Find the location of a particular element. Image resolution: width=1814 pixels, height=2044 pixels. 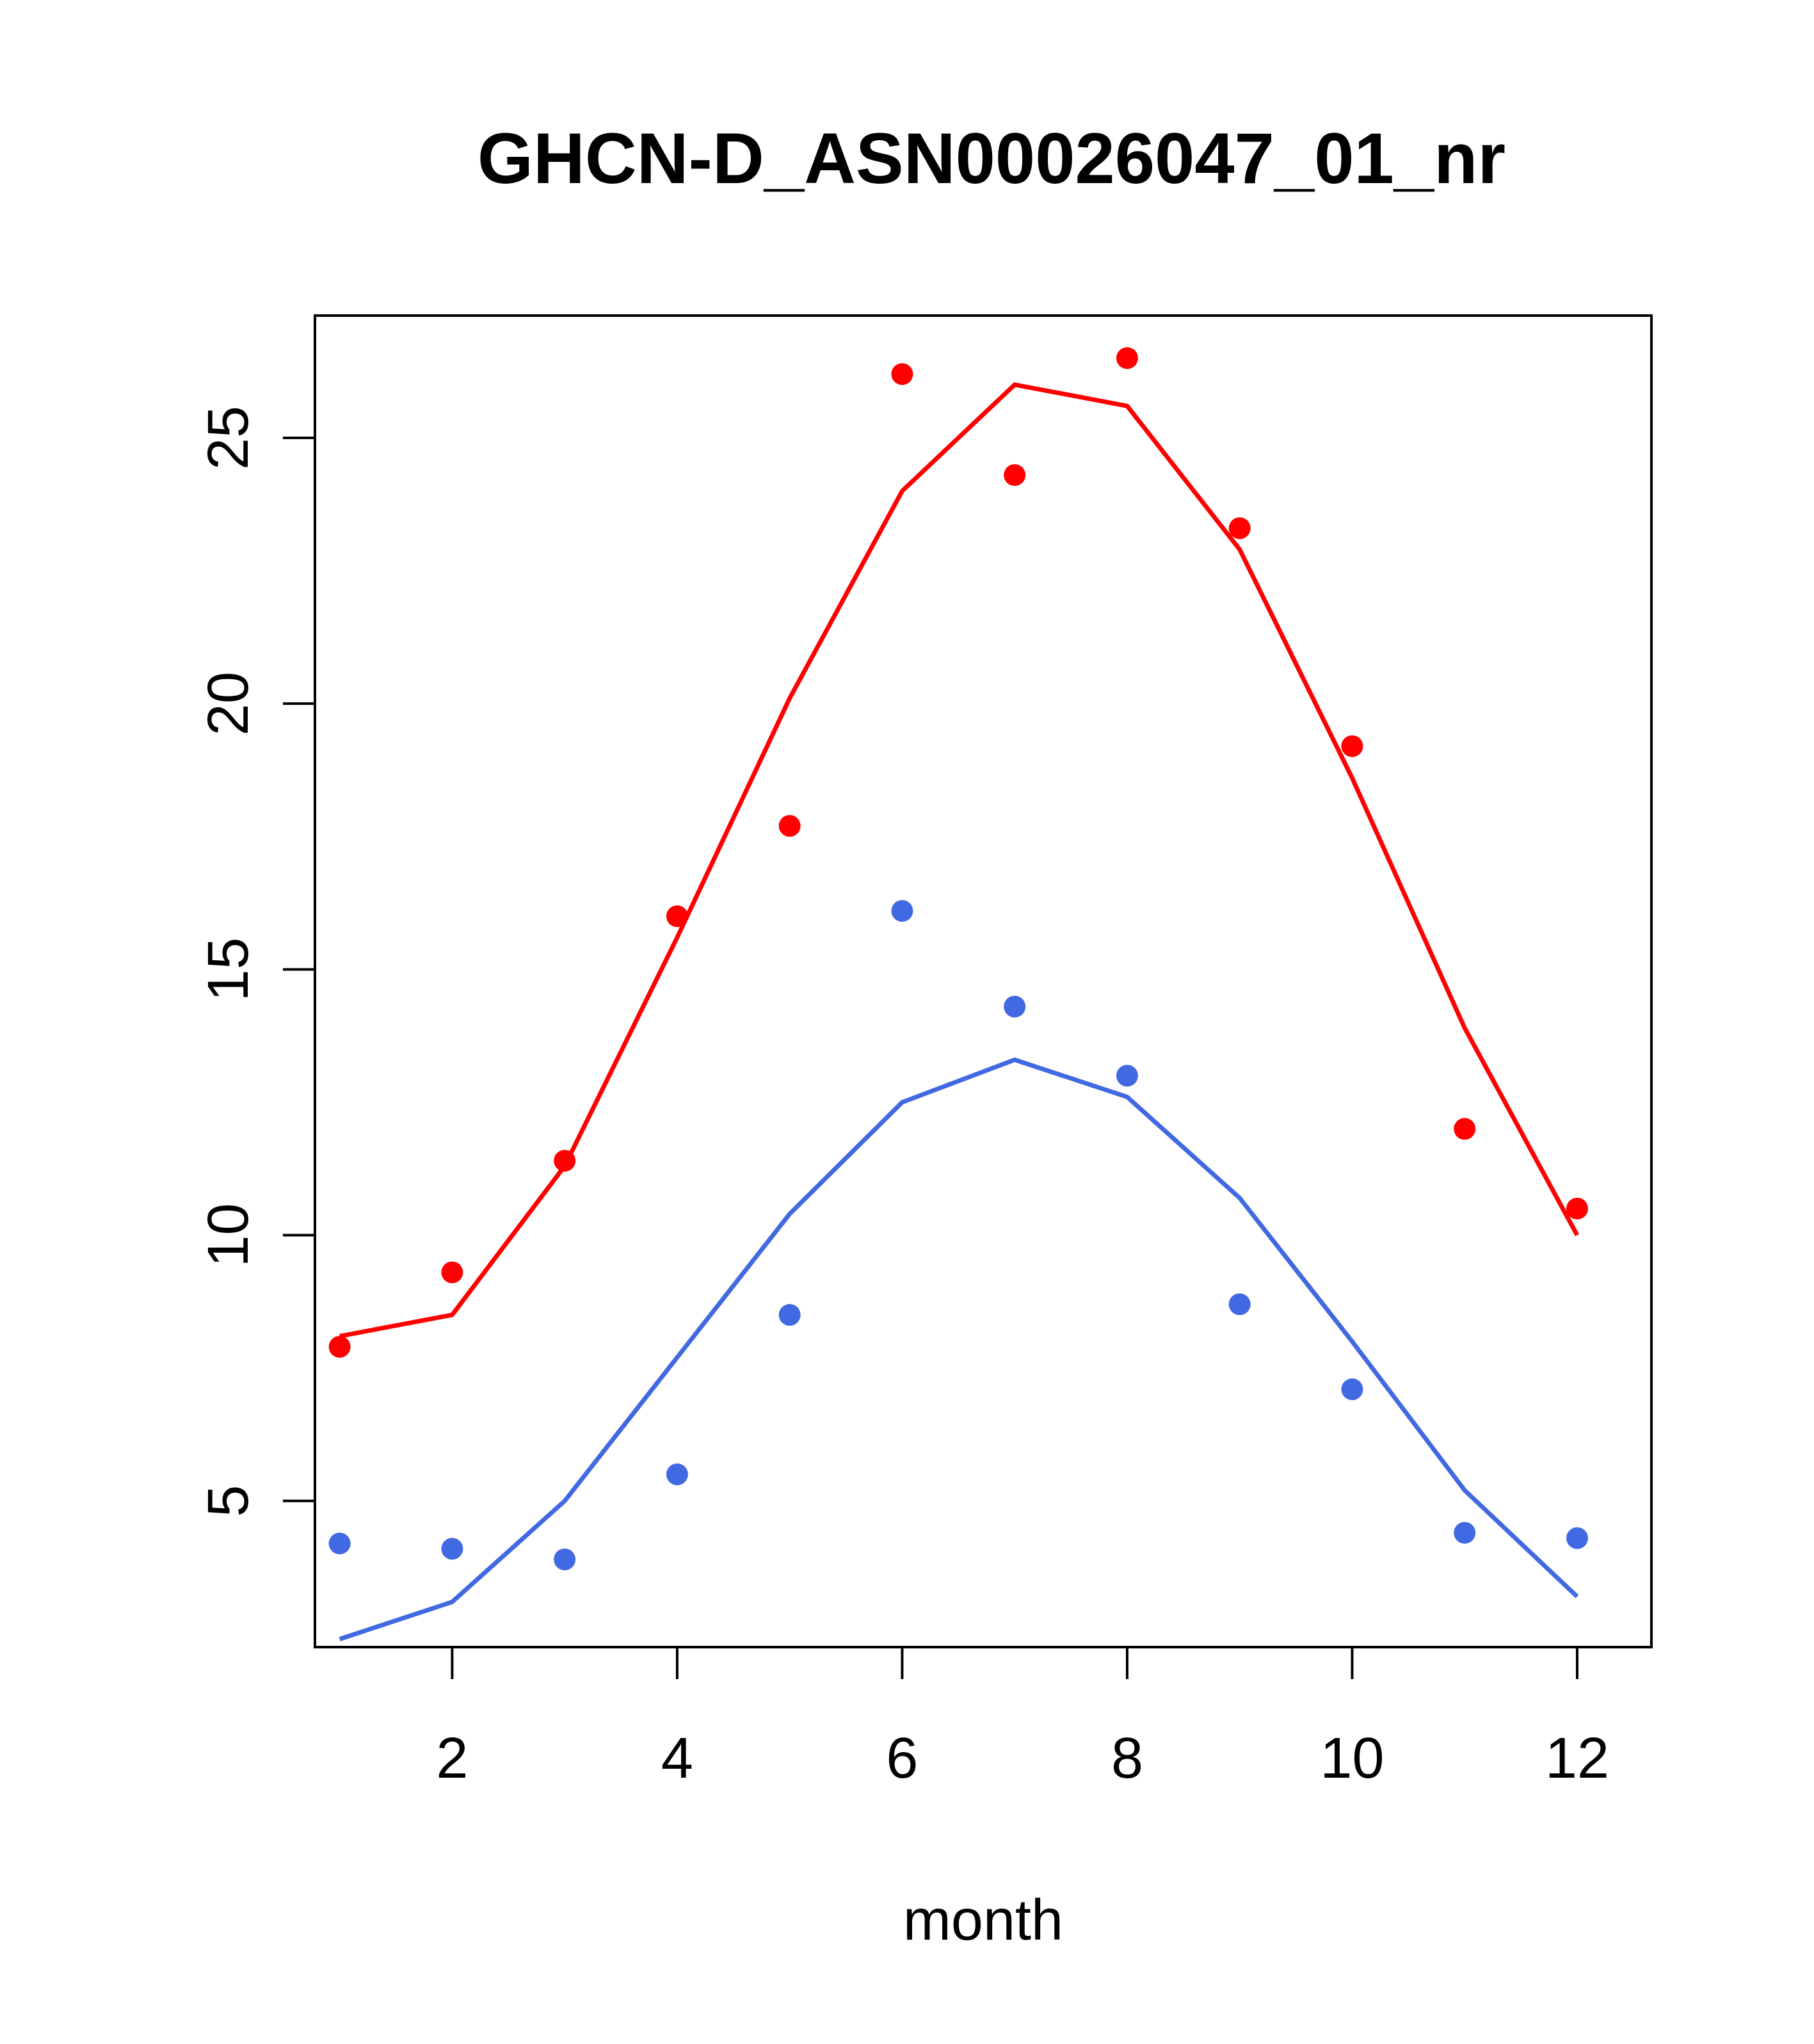

x-axis: 2 4 6 8 10 12 is located at coordinates (1022, 1718).